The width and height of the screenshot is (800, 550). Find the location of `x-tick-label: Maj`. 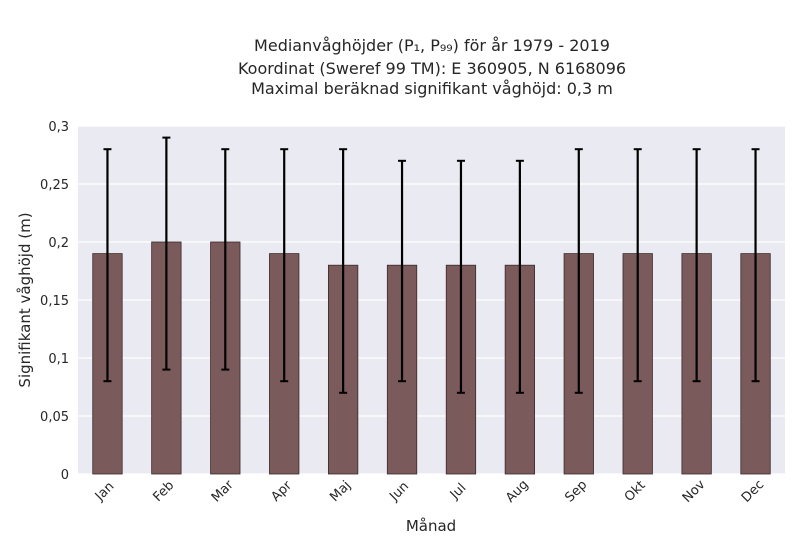

x-tick-label: Maj is located at coordinates (340, 491).